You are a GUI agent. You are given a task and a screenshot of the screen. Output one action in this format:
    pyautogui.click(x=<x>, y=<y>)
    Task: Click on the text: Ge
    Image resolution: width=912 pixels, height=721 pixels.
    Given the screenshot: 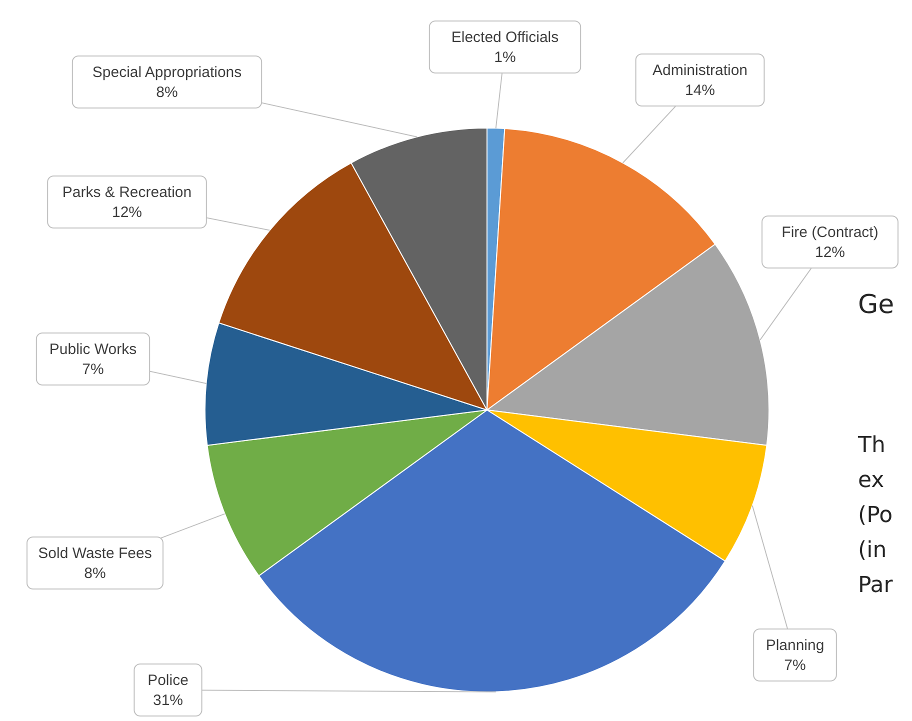 What is the action you would take?
    pyautogui.click(x=876, y=305)
    